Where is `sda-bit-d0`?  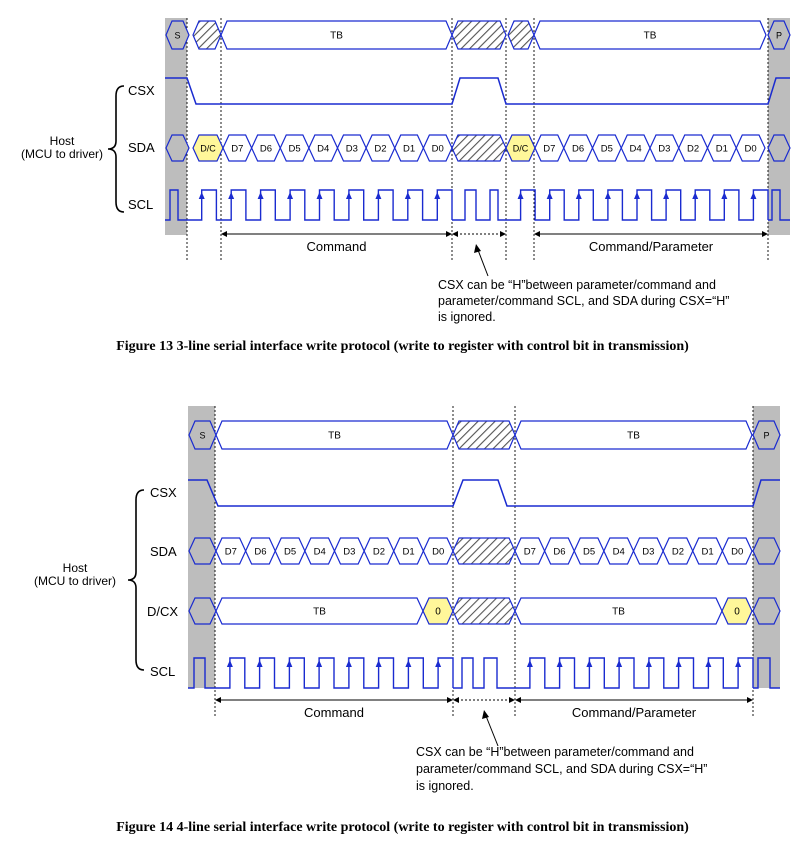 sda-bit-d0 is located at coordinates (737, 551).